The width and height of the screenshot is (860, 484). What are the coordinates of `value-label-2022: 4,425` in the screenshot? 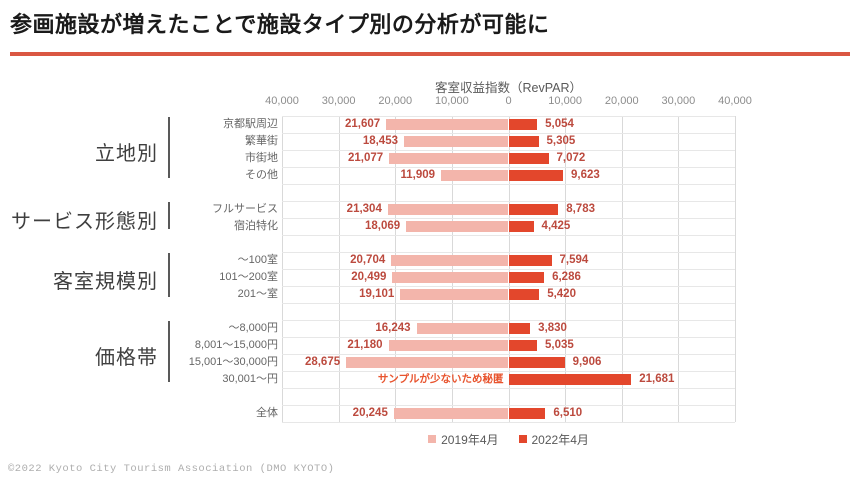 It's located at (556, 226).